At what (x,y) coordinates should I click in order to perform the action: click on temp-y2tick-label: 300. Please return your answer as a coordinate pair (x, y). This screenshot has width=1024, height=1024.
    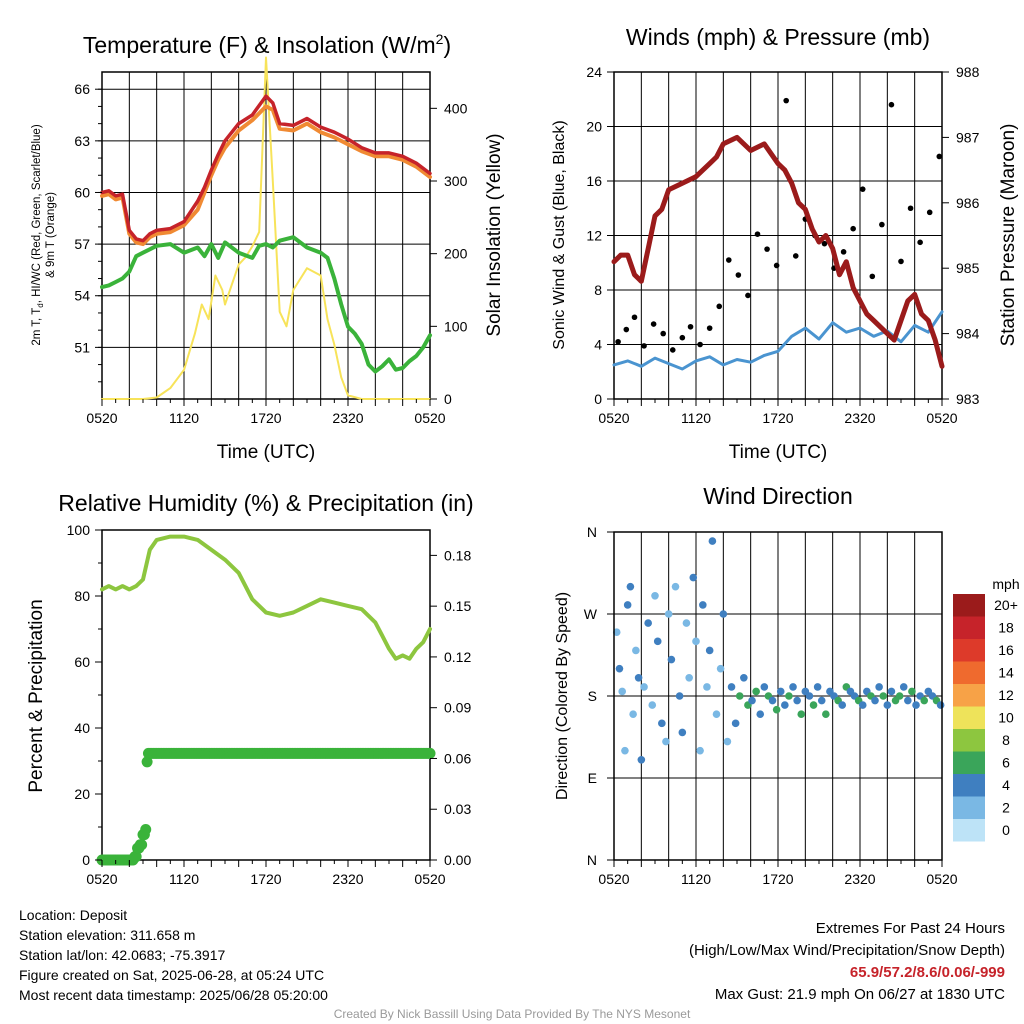
    Looking at the image, I should click on (456, 181).